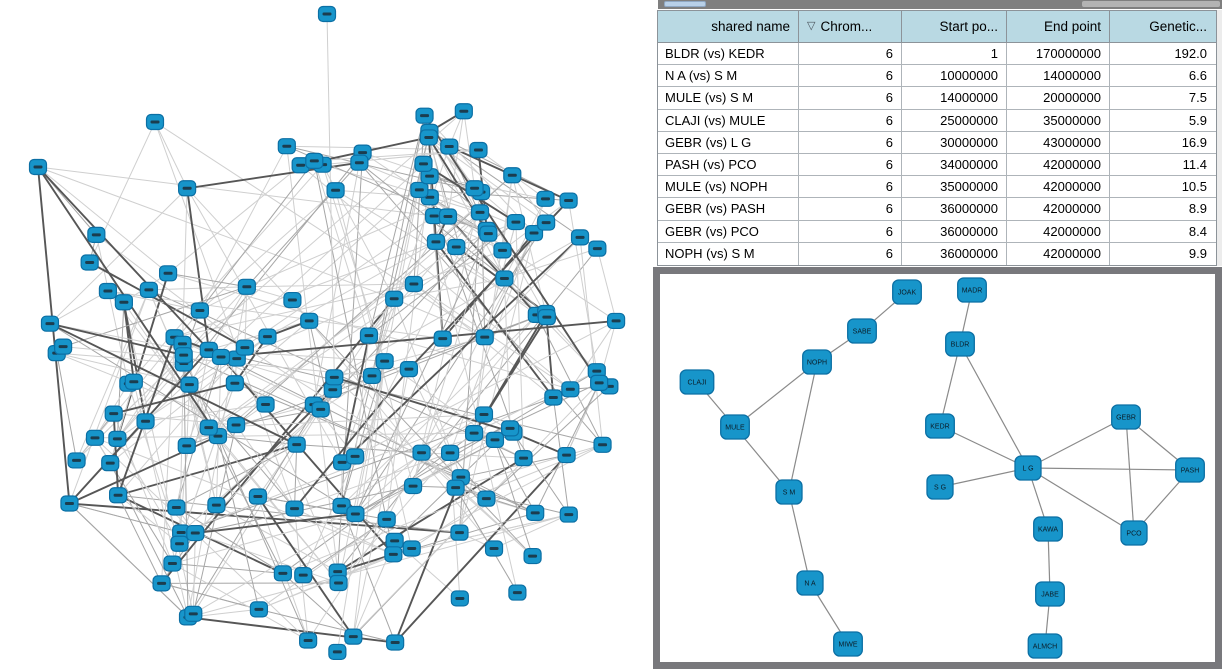  I want to click on scrollbar-thumb-left, so click(685, 4).